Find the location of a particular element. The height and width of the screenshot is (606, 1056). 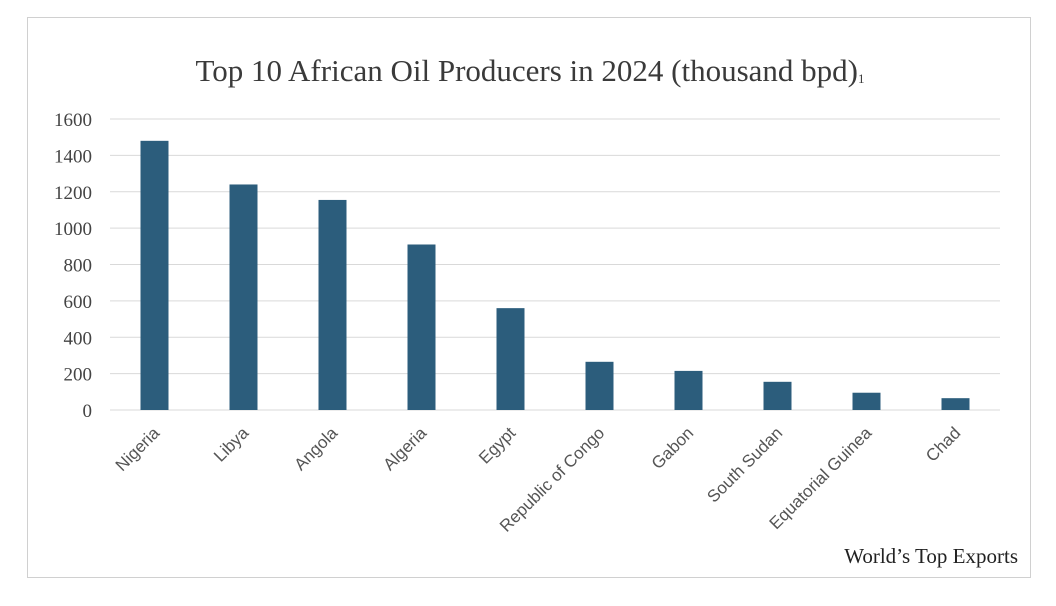

x-tick-label: Nigeria is located at coordinates (138, 449).